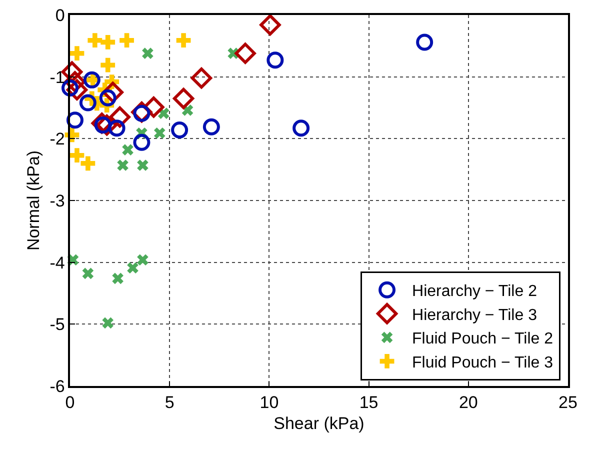 The height and width of the screenshot is (451, 614). What do you see at coordinates (483, 339) in the screenshot?
I see `legend-label: Fluid Pouch − Tile 2` at bounding box center [483, 339].